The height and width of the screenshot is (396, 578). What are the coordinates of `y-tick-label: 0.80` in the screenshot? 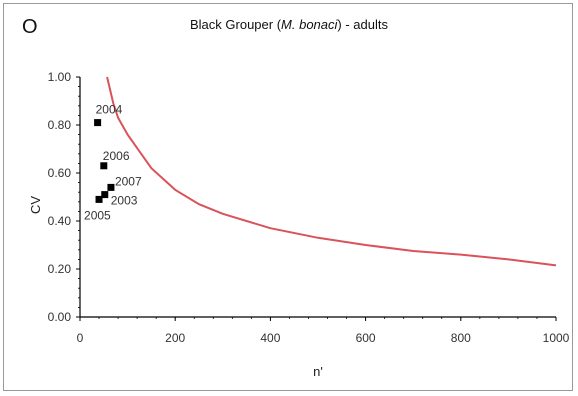 It's located at (60, 125).